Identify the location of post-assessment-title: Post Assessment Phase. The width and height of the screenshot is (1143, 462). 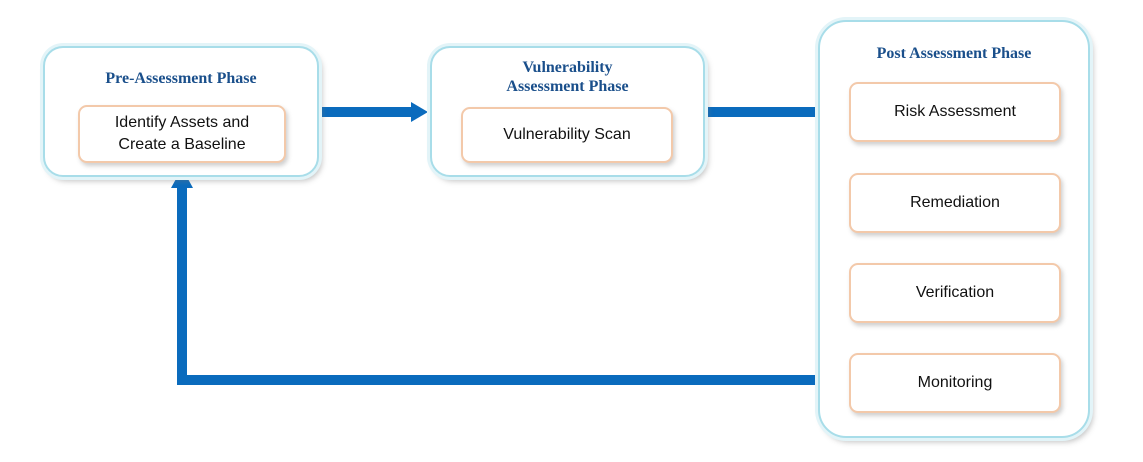
(954, 53).